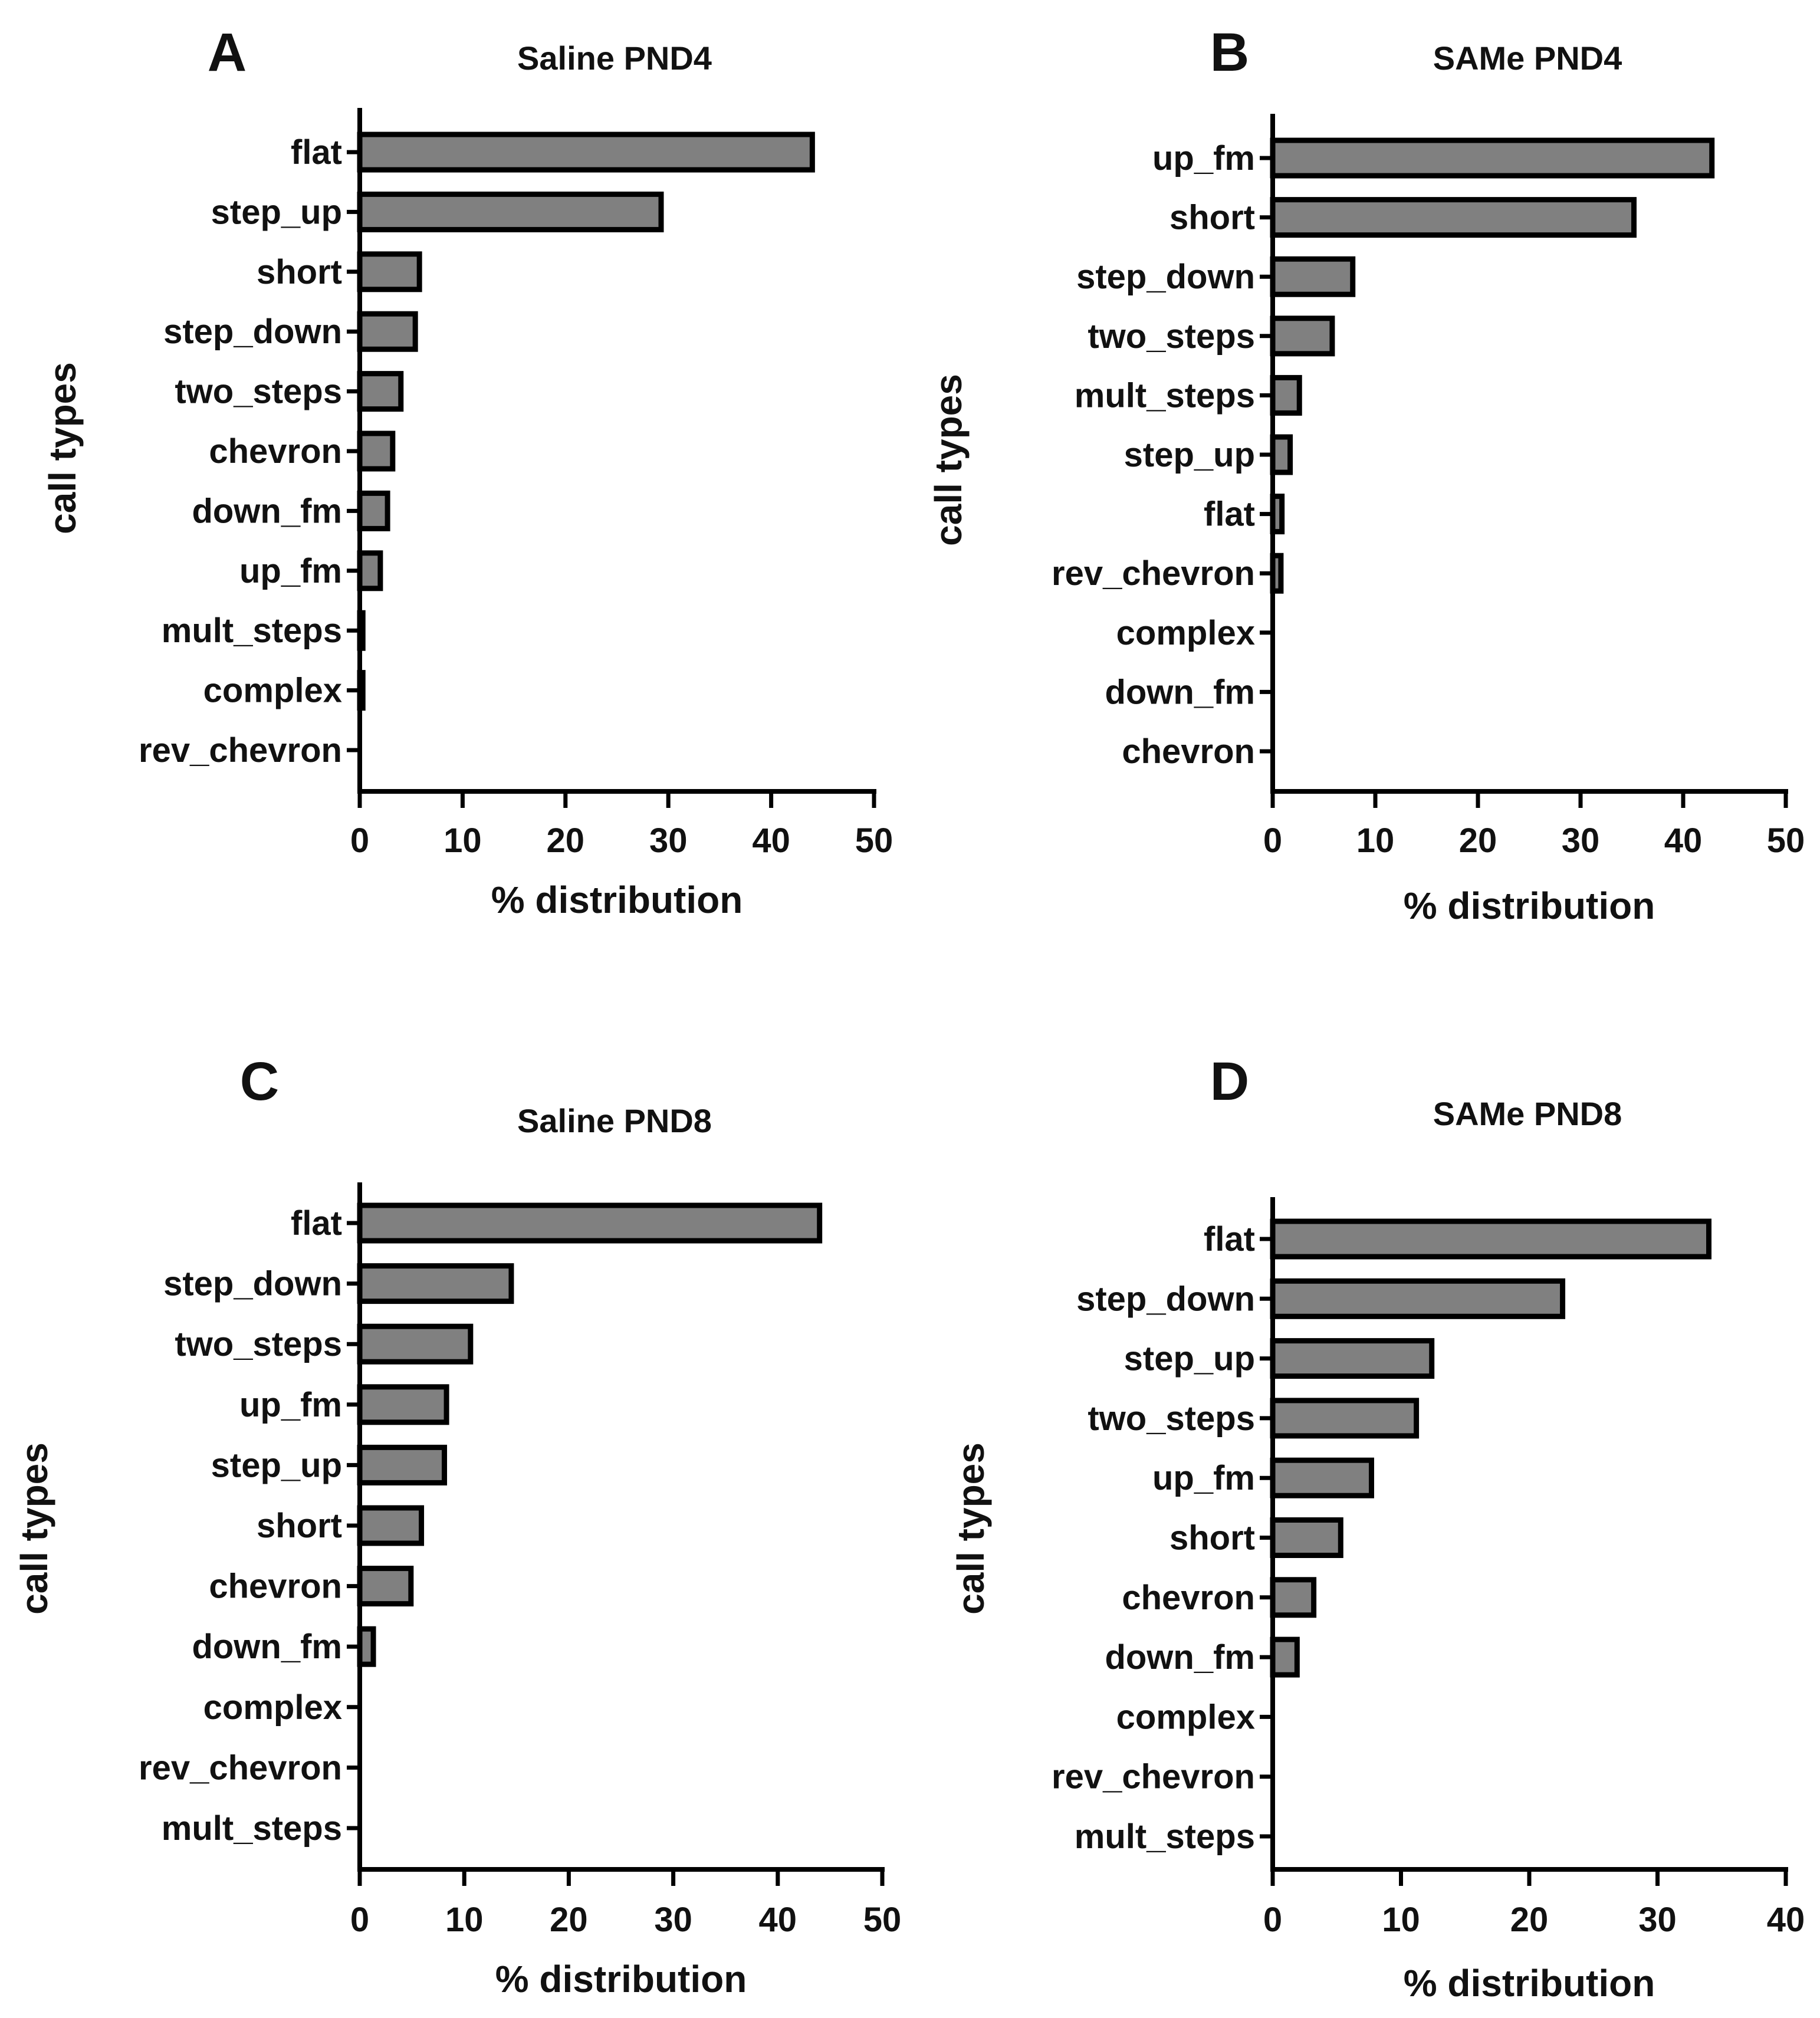 The height and width of the screenshot is (2018, 1820). What do you see at coordinates (1180, 692) in the screenshot?
I see `category-label: down_fm` at bounding box center [1180, 692].